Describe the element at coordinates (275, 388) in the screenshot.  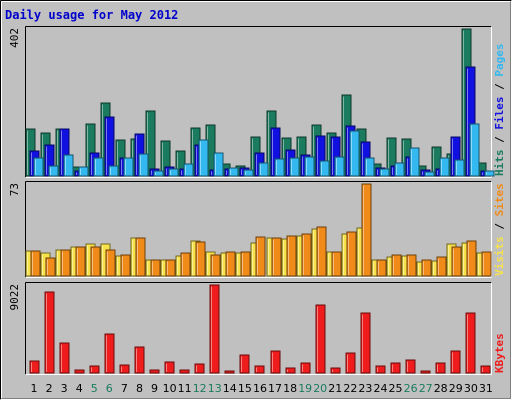
I see `day-label-17: 17` at that location.